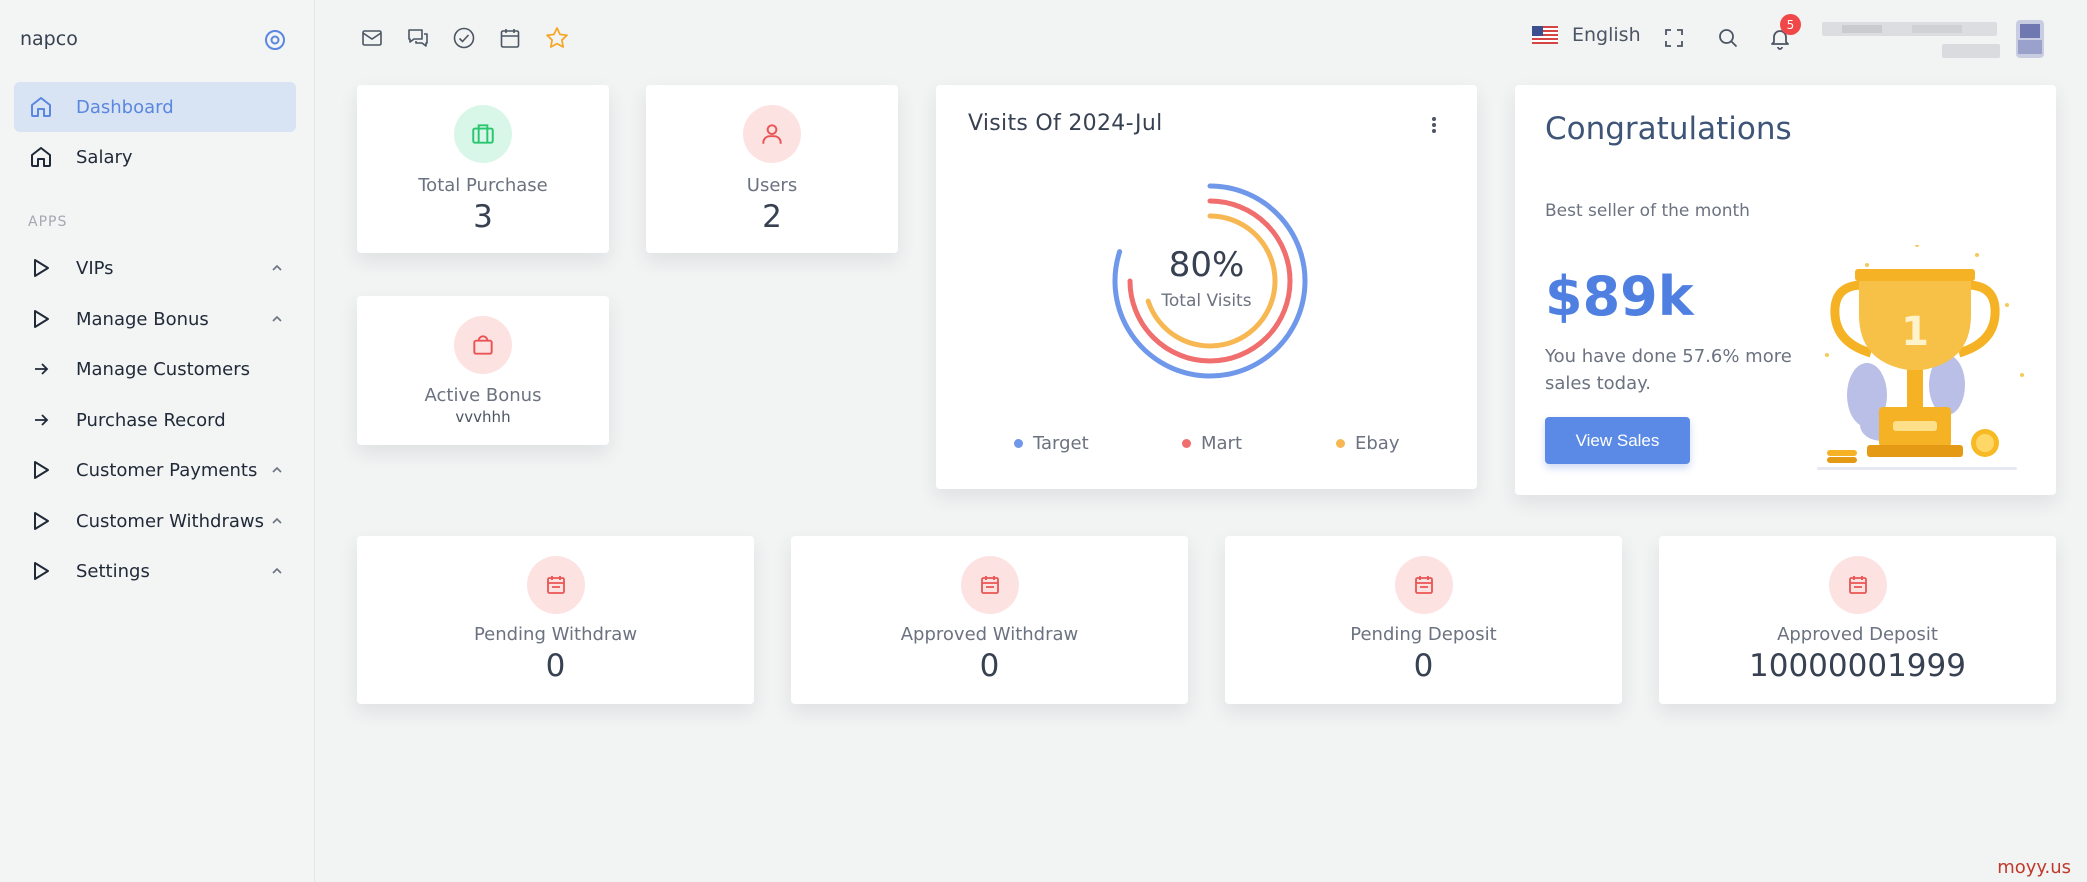 Image resolution: width=2087 pixels, height=882 pixels. I want to click on radial-bar-mart, so click(1210, 281).